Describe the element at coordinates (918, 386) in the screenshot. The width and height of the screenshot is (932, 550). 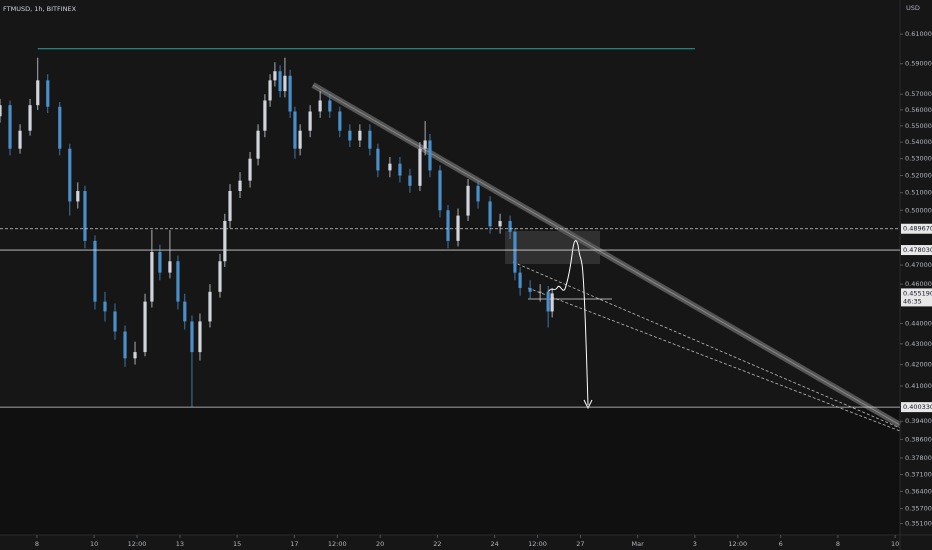
I see `y-tick-label: 0.41000000` at that location.